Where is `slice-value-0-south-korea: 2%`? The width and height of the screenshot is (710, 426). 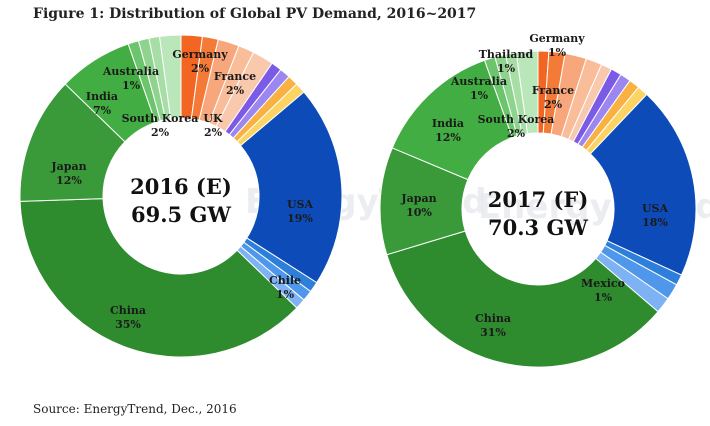
slice-value-0-south-korea: 2% is located at coordinates (160, 132).